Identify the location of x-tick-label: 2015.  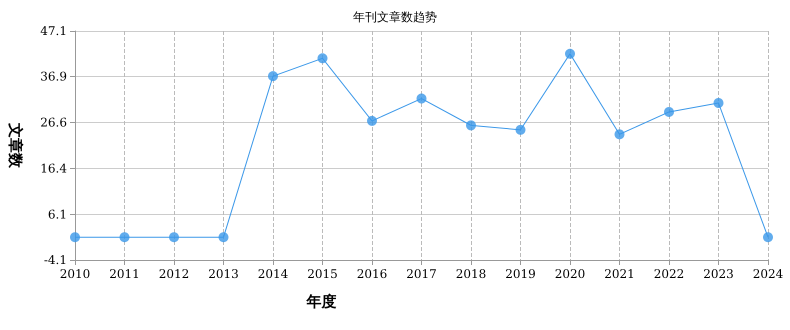
(322, 274).